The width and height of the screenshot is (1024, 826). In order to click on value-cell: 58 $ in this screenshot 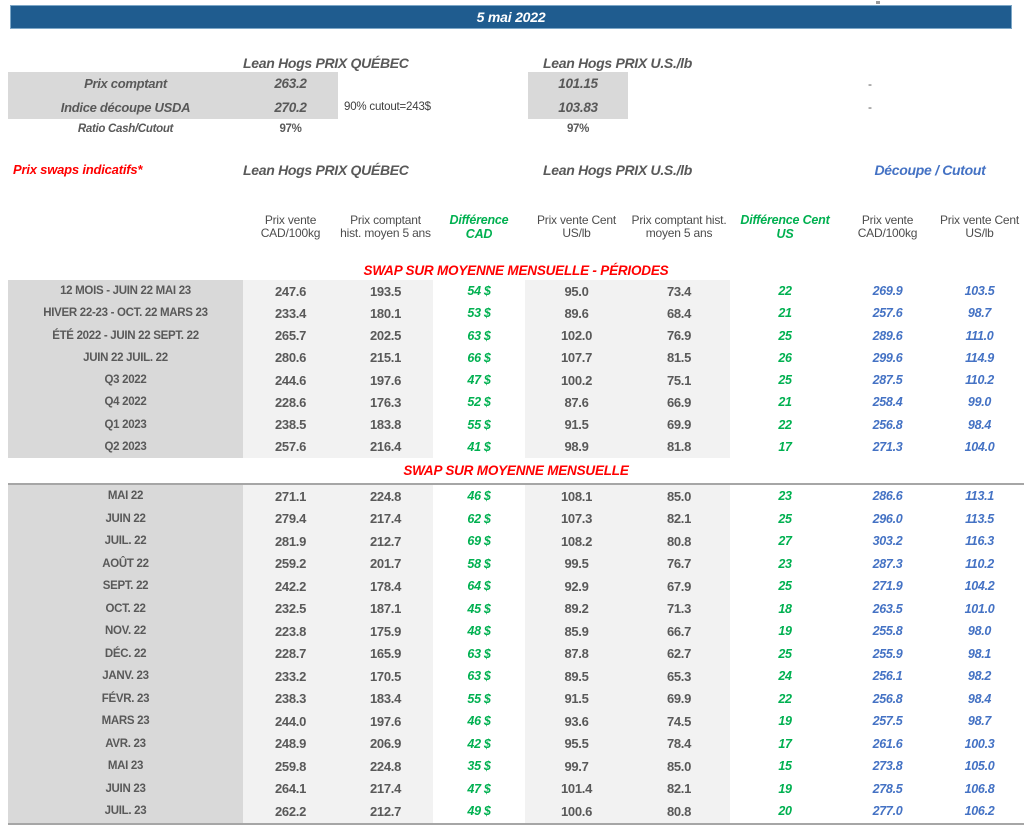, I will do `click(479, 563)`.